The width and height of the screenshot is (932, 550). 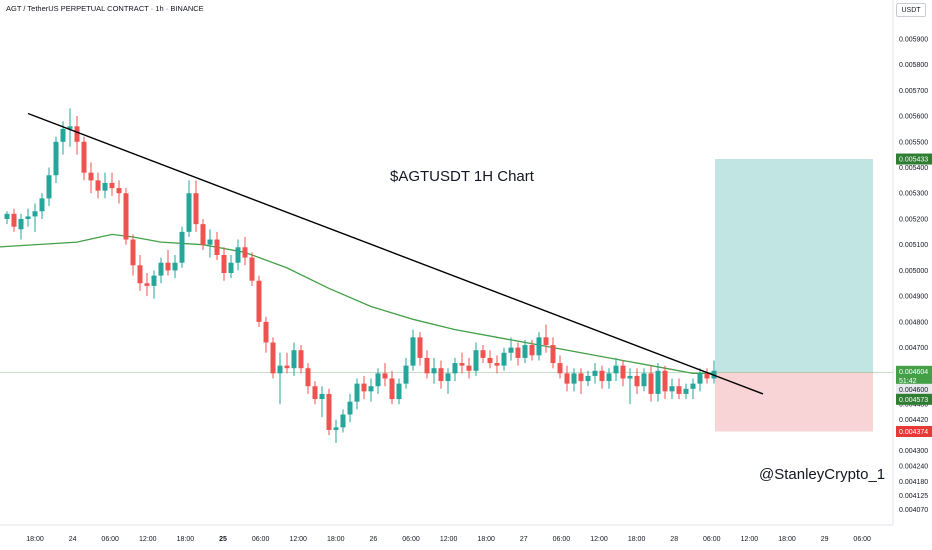 I want to click on countdown-label-bg, so click(x=914, y=380).